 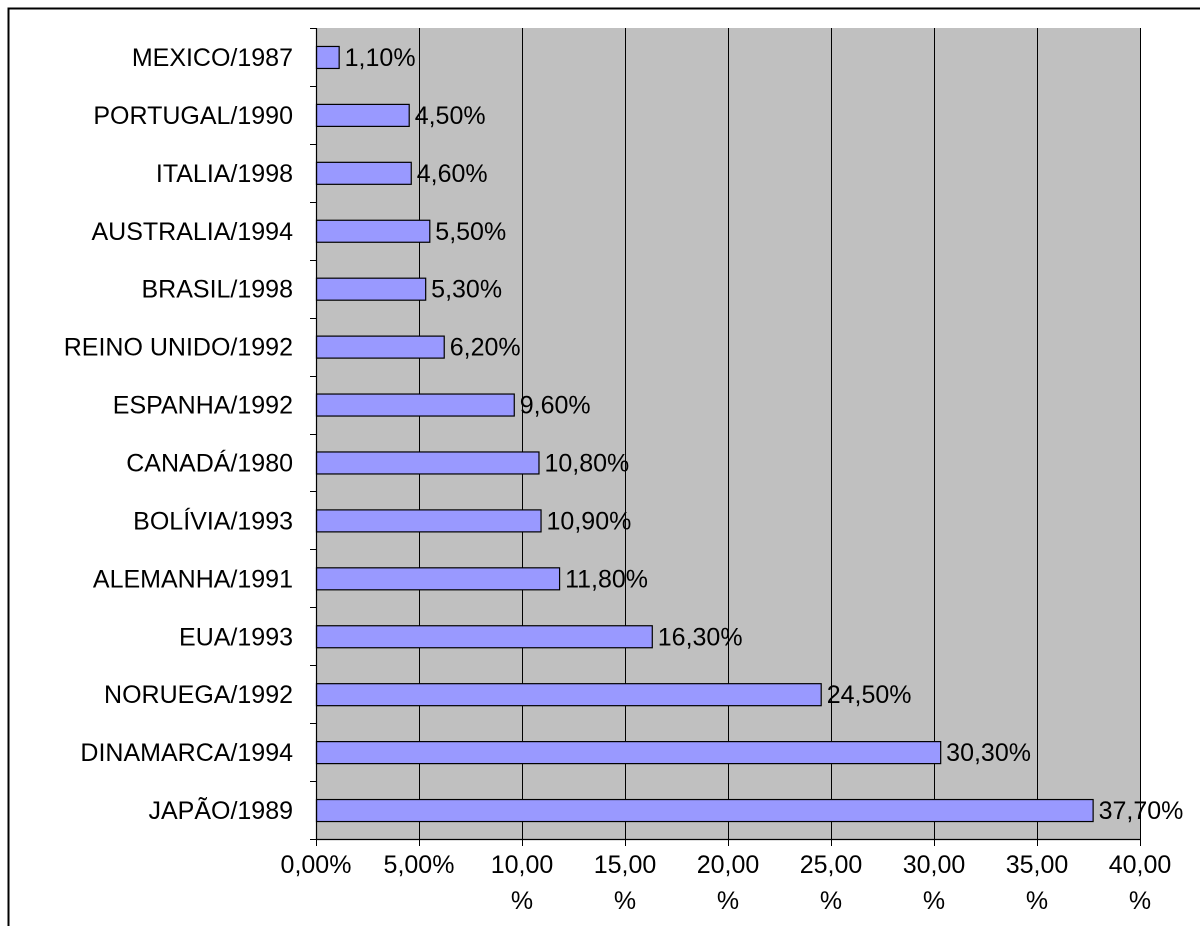 What do you see at coordinates (869, 695) in the screenshot?
I see `data-label: 24,50%` at bounding box center [869, 695].